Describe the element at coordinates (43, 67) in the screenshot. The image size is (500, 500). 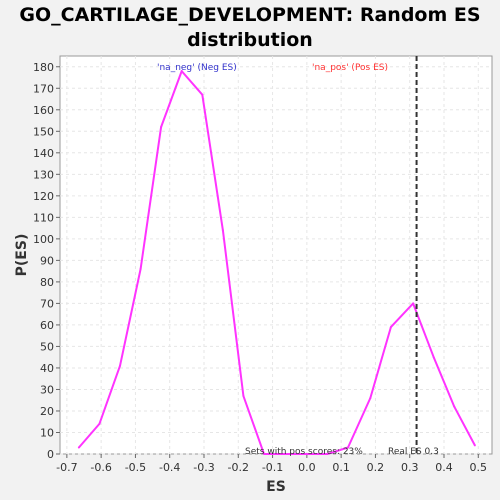
I see `y-tick-label: 180` at that location.